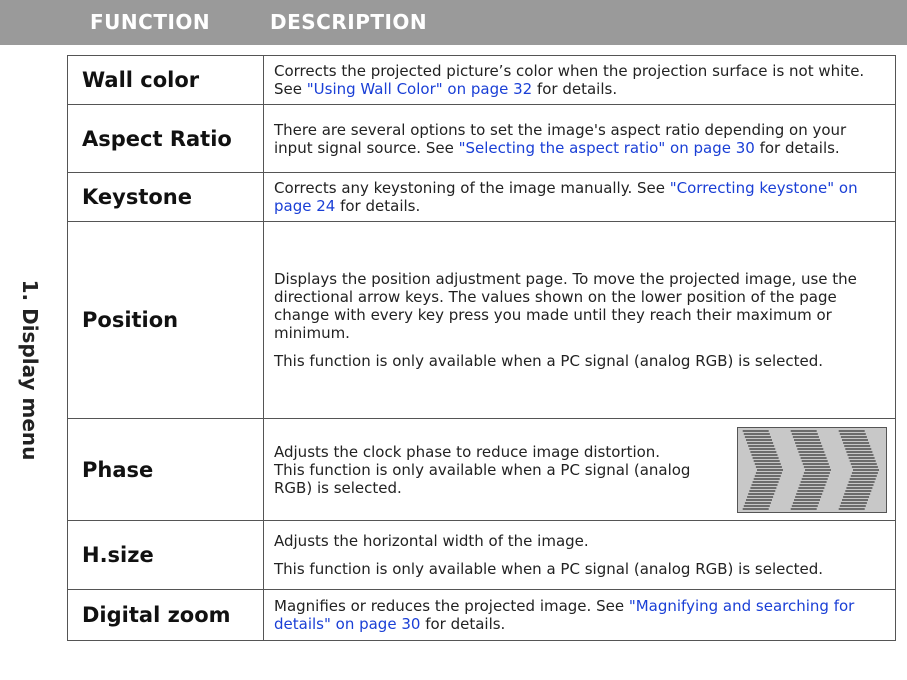 The height and width of the screenshot is (680, 907). Describe the element at coordinates (165, 555) in the screenshot. I see `function-name: H.size` at that location.